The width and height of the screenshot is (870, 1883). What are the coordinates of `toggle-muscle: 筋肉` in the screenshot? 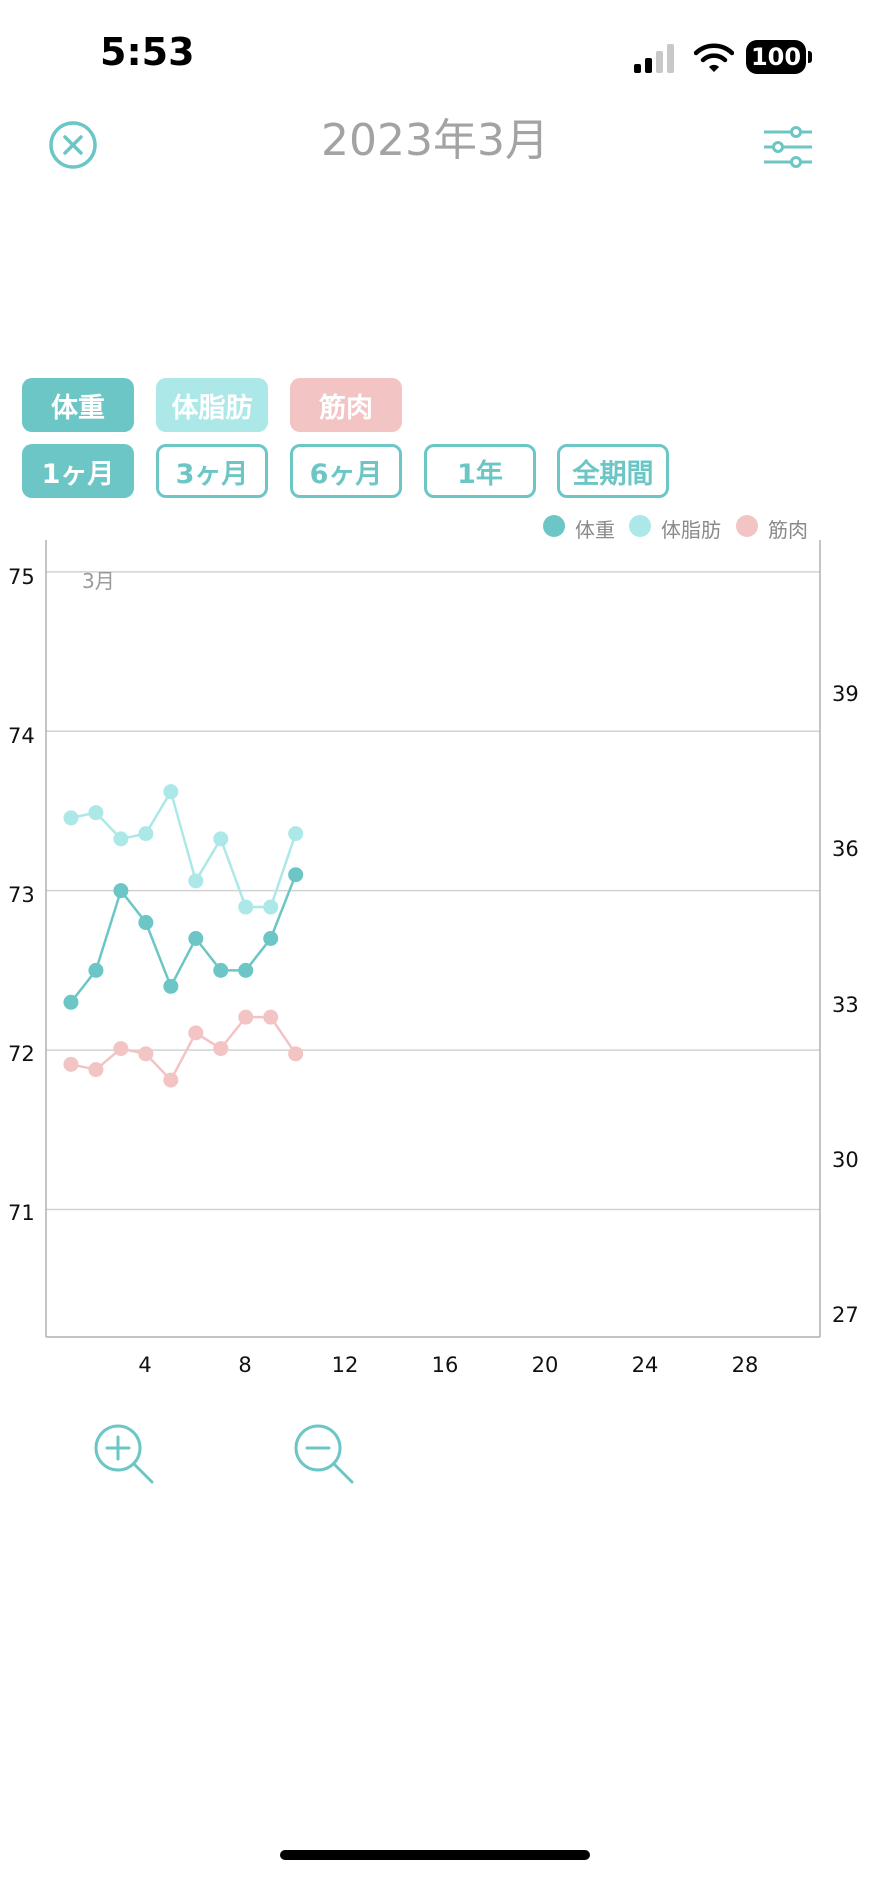 It's located at (346, 405).